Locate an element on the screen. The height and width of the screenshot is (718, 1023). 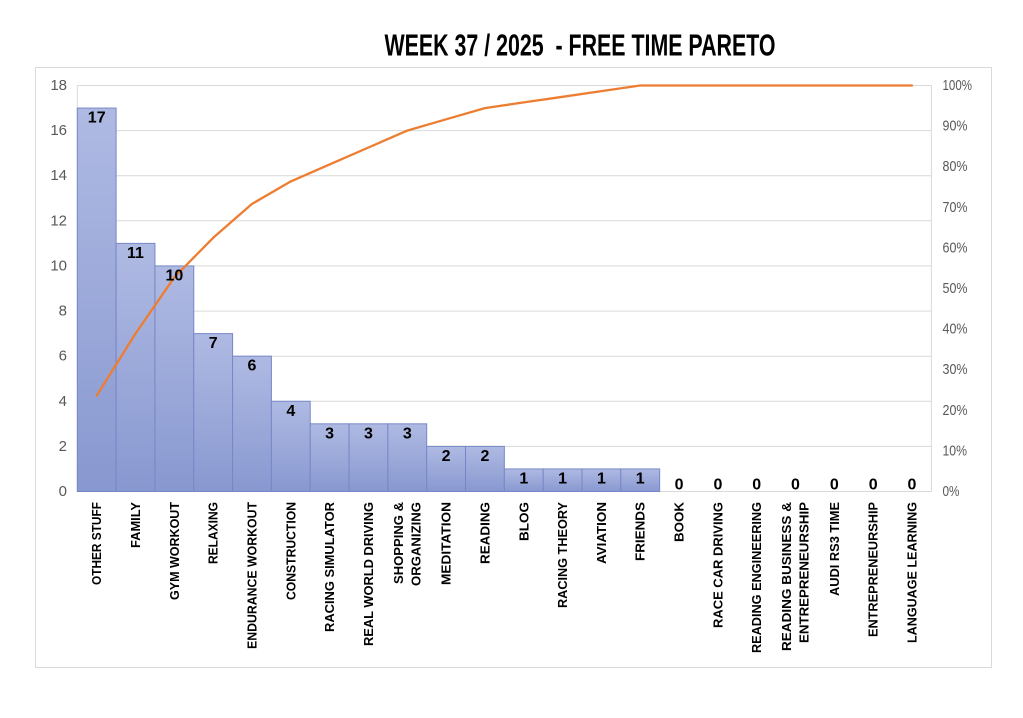
svg-text: BLOG is located at coordinates (523, 521).